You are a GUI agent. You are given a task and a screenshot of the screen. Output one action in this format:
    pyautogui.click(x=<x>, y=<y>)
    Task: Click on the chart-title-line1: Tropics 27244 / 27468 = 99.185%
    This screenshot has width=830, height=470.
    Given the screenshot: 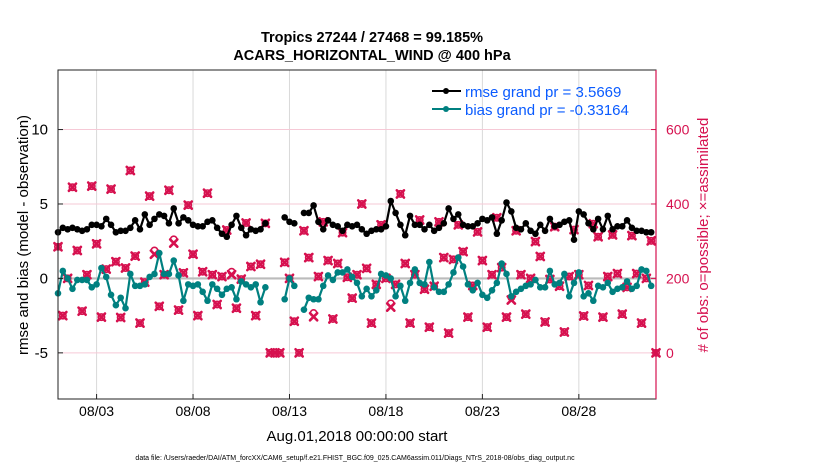 What is the action you would take?
    pyautogui.click(x=372, y=38)
    